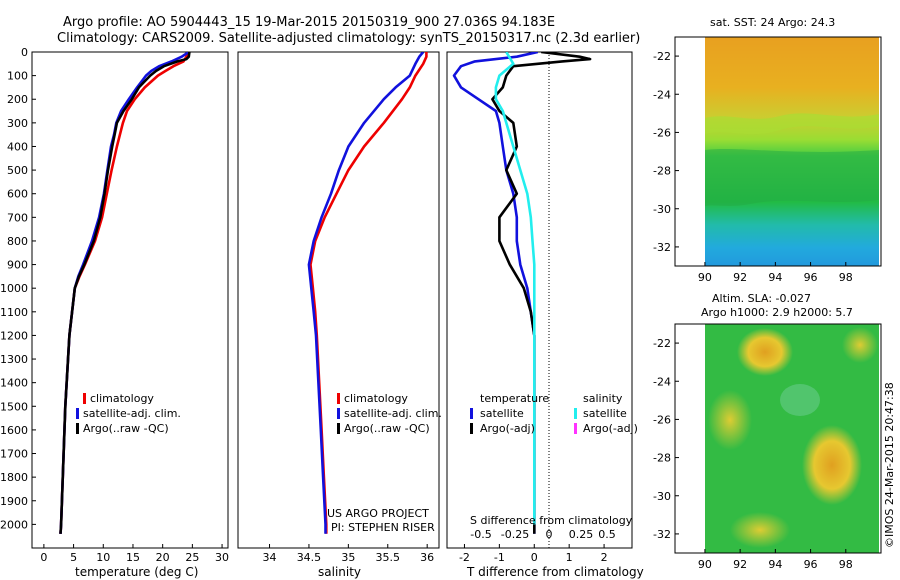 The height and width of the screenshot is (580, 900). Describe the element at coordinates (514, 398) in the screenshot. I see `legend-header-temperature: temperature` at that location.